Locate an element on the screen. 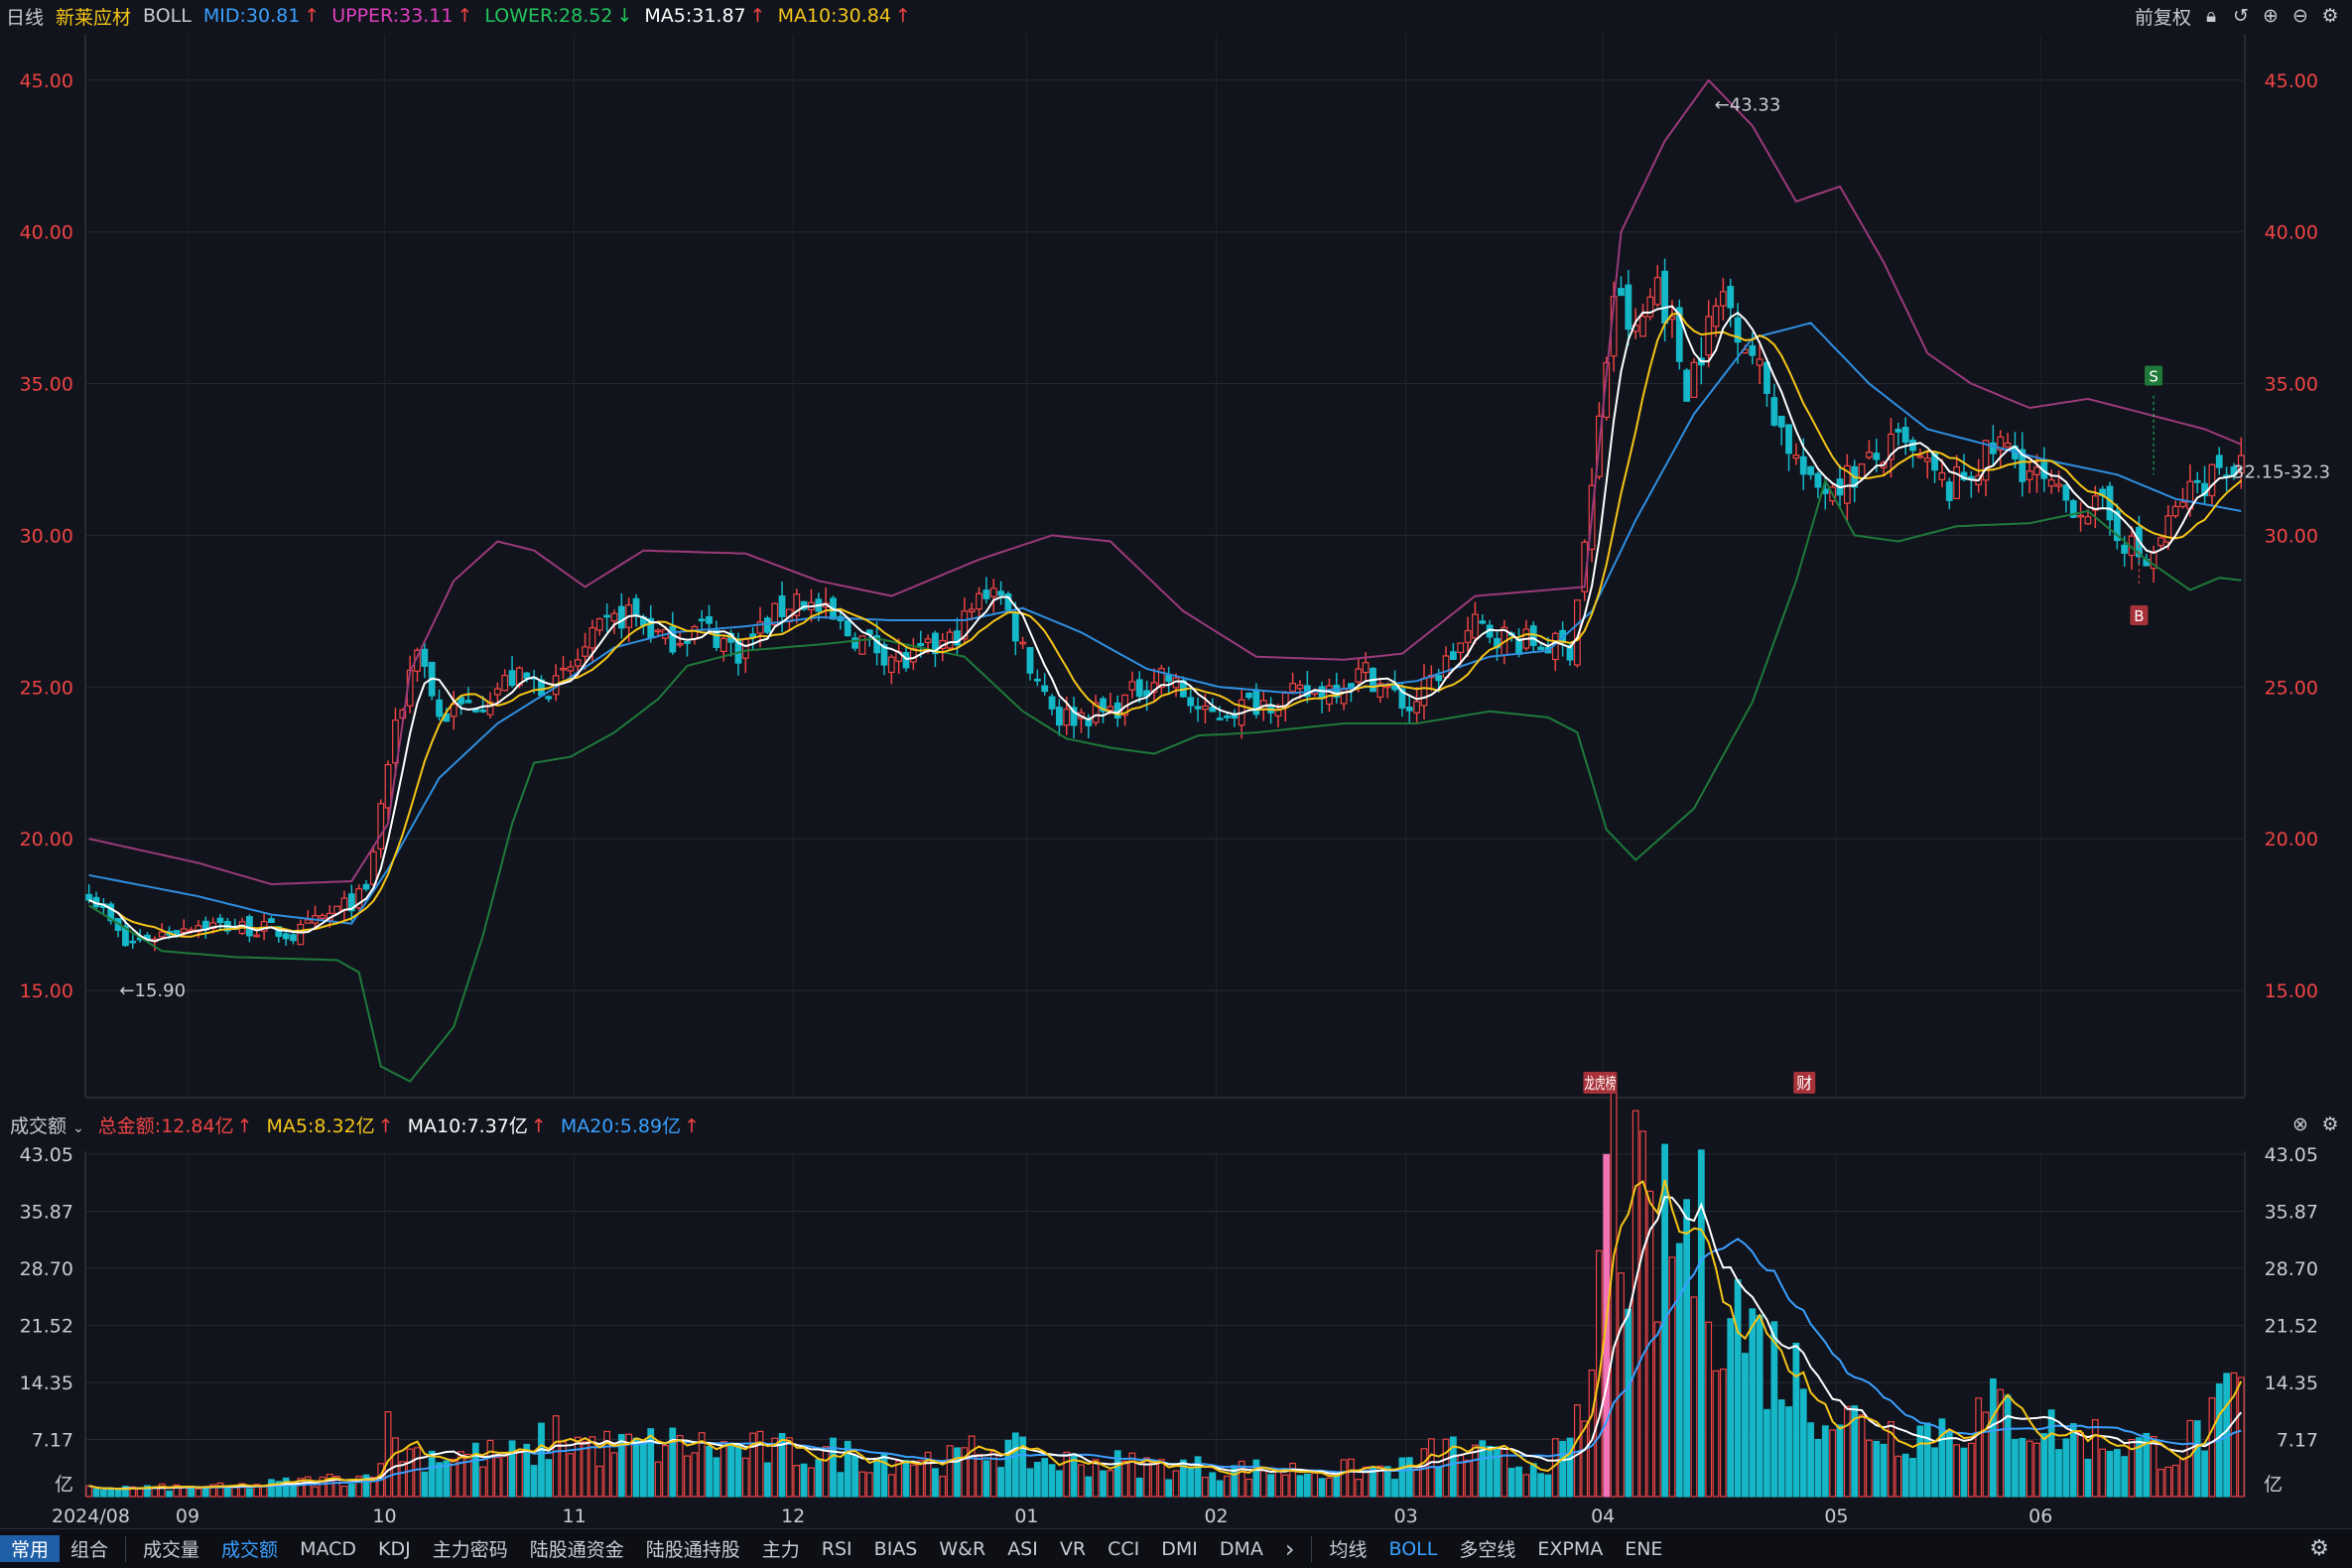 The width and height of the screenshot is (2352, 1568). chevron-down-icon: ⌄ is located at coordinates (78, 1127).